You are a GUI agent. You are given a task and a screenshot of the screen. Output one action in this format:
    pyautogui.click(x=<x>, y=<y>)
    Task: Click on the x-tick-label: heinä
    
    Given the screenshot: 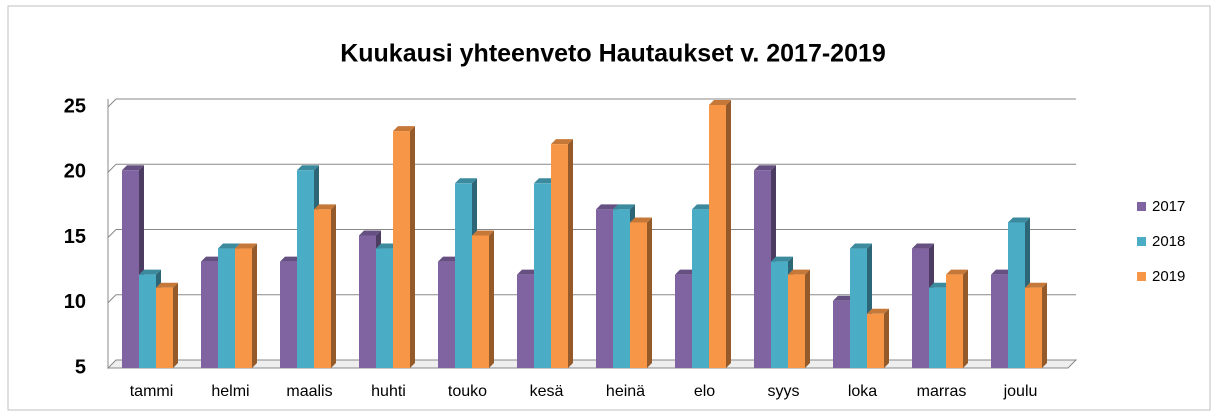 What is the action you would take?
    pyautogui.click(x=625, y=391)
    